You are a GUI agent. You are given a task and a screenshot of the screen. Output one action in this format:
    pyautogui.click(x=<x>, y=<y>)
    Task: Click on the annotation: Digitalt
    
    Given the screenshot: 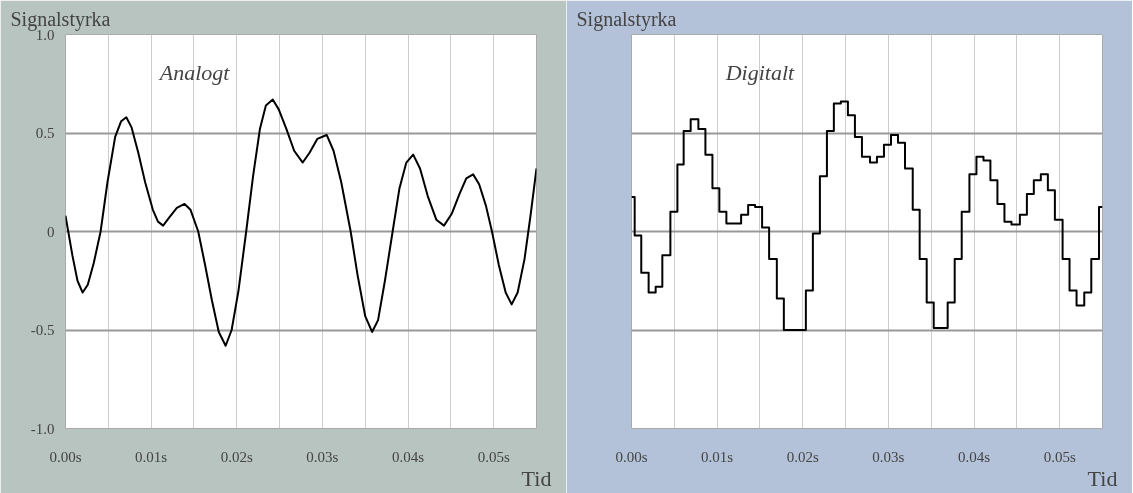 What is the action you would take?
    pyautogui.click(x=760, y=72)
    